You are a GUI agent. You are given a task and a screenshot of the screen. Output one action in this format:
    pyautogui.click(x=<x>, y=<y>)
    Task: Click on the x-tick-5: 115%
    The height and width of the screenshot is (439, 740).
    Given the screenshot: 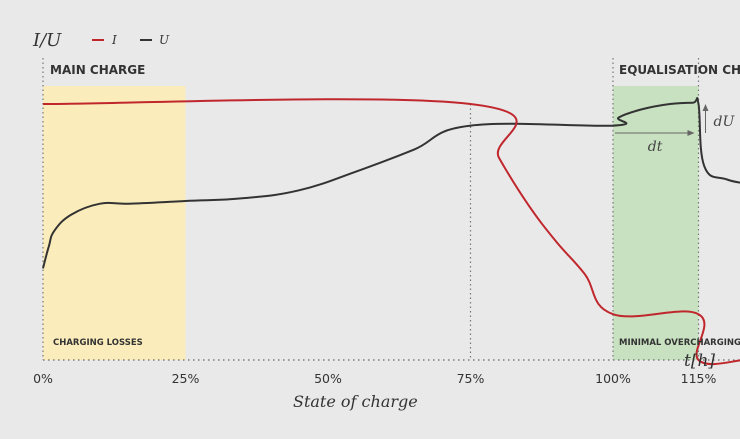 What is the action you would take?
    pyautogui.click(x=699, y=378)
    